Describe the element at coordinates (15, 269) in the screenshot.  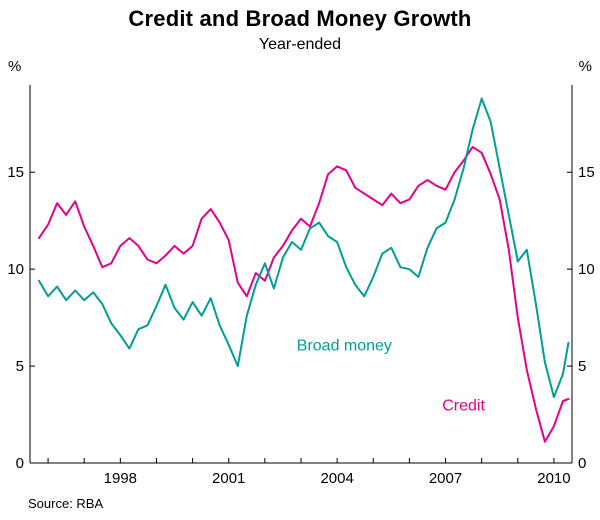
I see `y-tick-label-left: 10` at that location.